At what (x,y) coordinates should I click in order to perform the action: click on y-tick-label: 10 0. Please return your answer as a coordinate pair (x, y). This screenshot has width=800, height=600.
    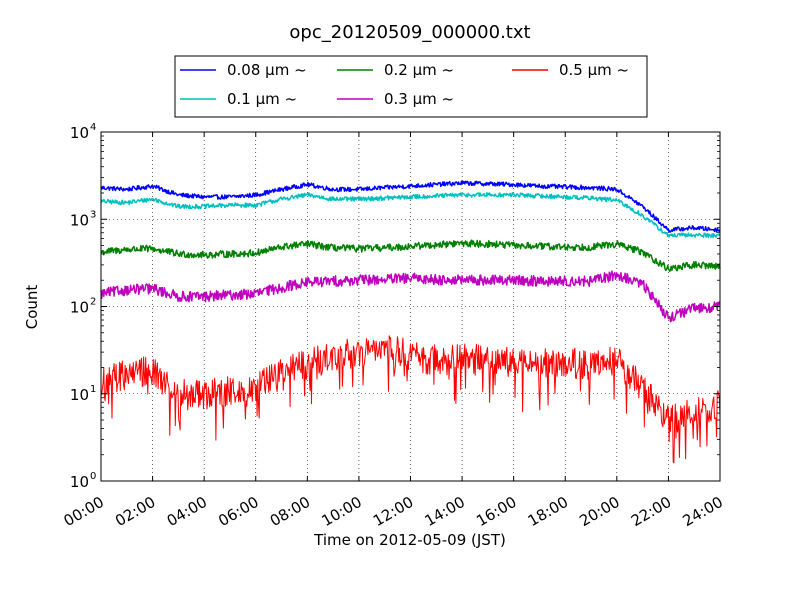
    Looking at the image, I should click on (83, 481).